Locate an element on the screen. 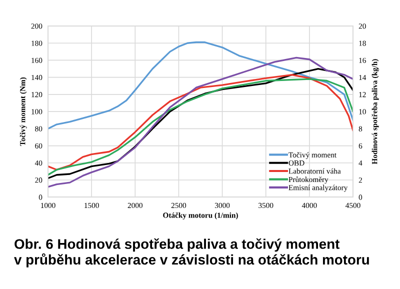 This screenshot has height=289, width=400. text: Obr. 6 Hodinová spotřeba paliva a točivý moment v průběhu akcelerace v závislosti na otáčkách motoru is located at coordinates (191, 253).